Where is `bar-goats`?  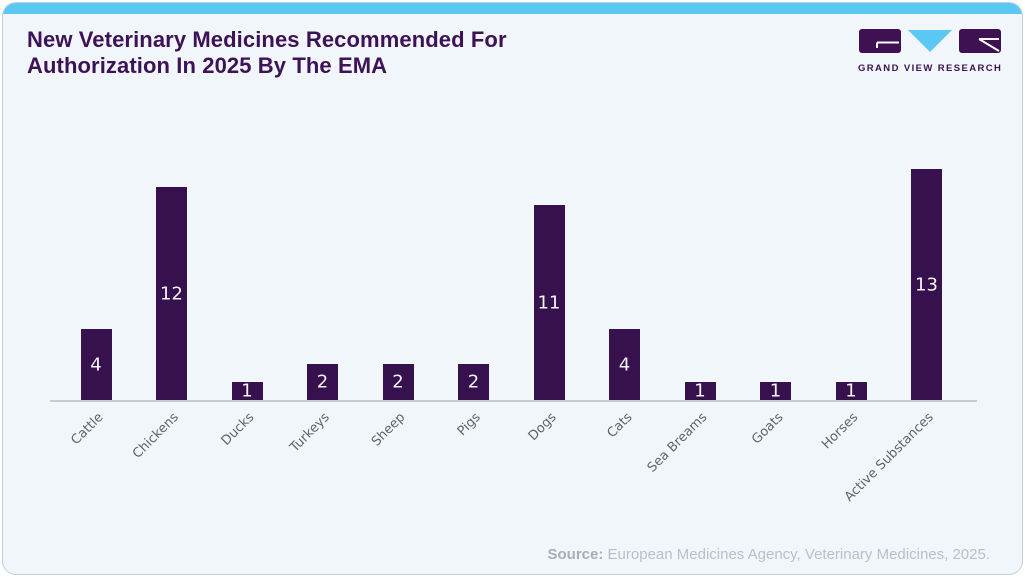 bar-goats is located at coordinates (775, 391).